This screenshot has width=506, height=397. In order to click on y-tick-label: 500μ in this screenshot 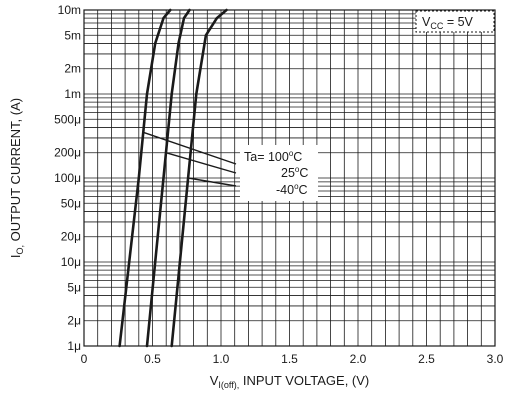, I will do `click(67, 119)`.